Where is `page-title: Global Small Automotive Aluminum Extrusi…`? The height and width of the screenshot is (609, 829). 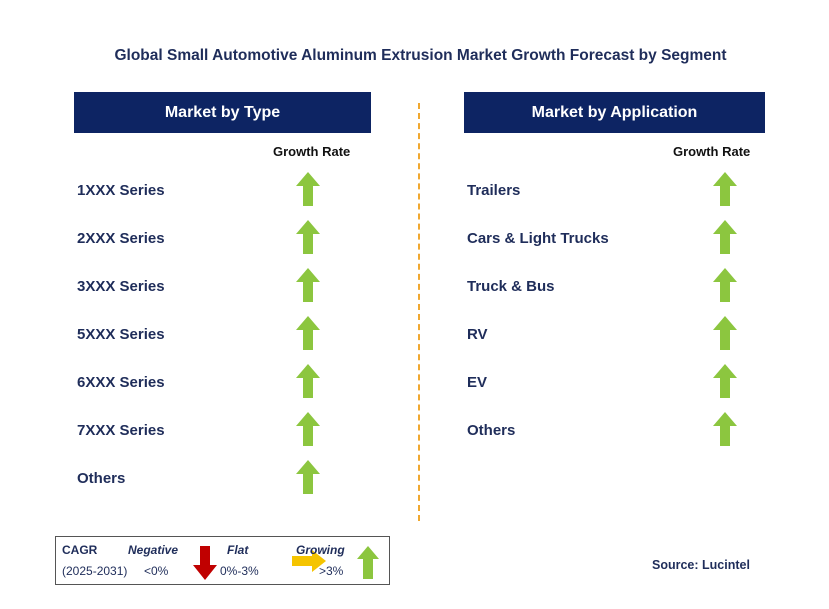
page-title: Global Small Automotive Aluminum Extrusi… is located at coordinates (420, 55).